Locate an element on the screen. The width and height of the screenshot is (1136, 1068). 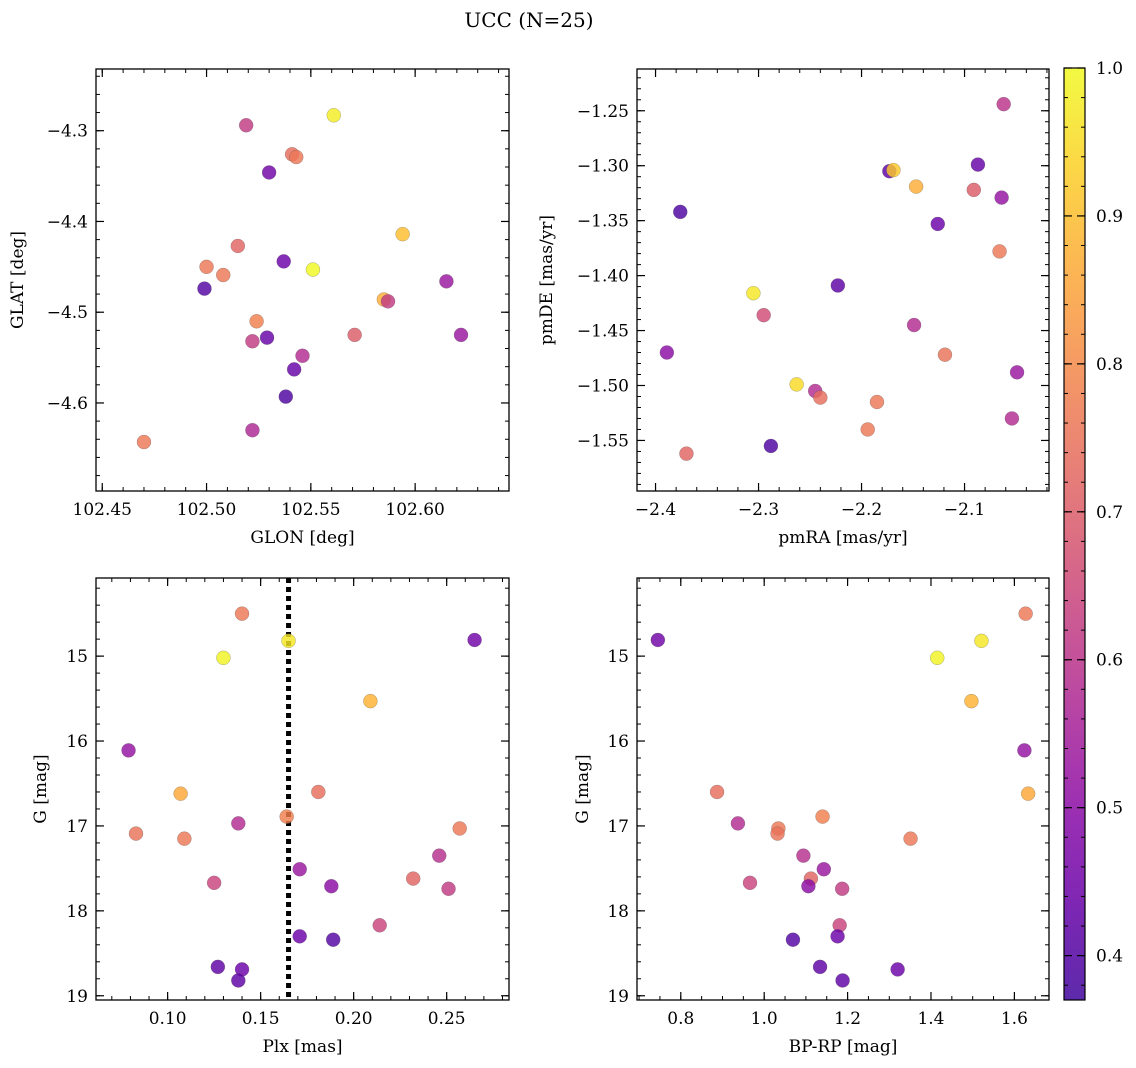
colorbar-tick-label: 0.4 is located at coordinates (1109, 957).